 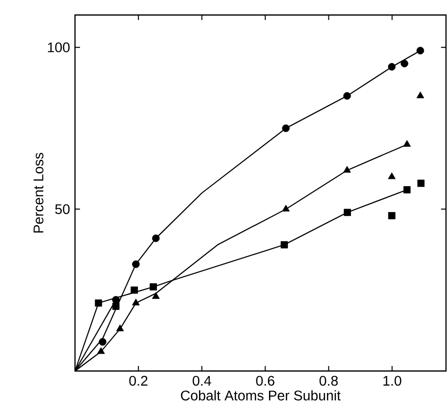 I want to click on y-tick-label: 50, so click(x=62, y=209).